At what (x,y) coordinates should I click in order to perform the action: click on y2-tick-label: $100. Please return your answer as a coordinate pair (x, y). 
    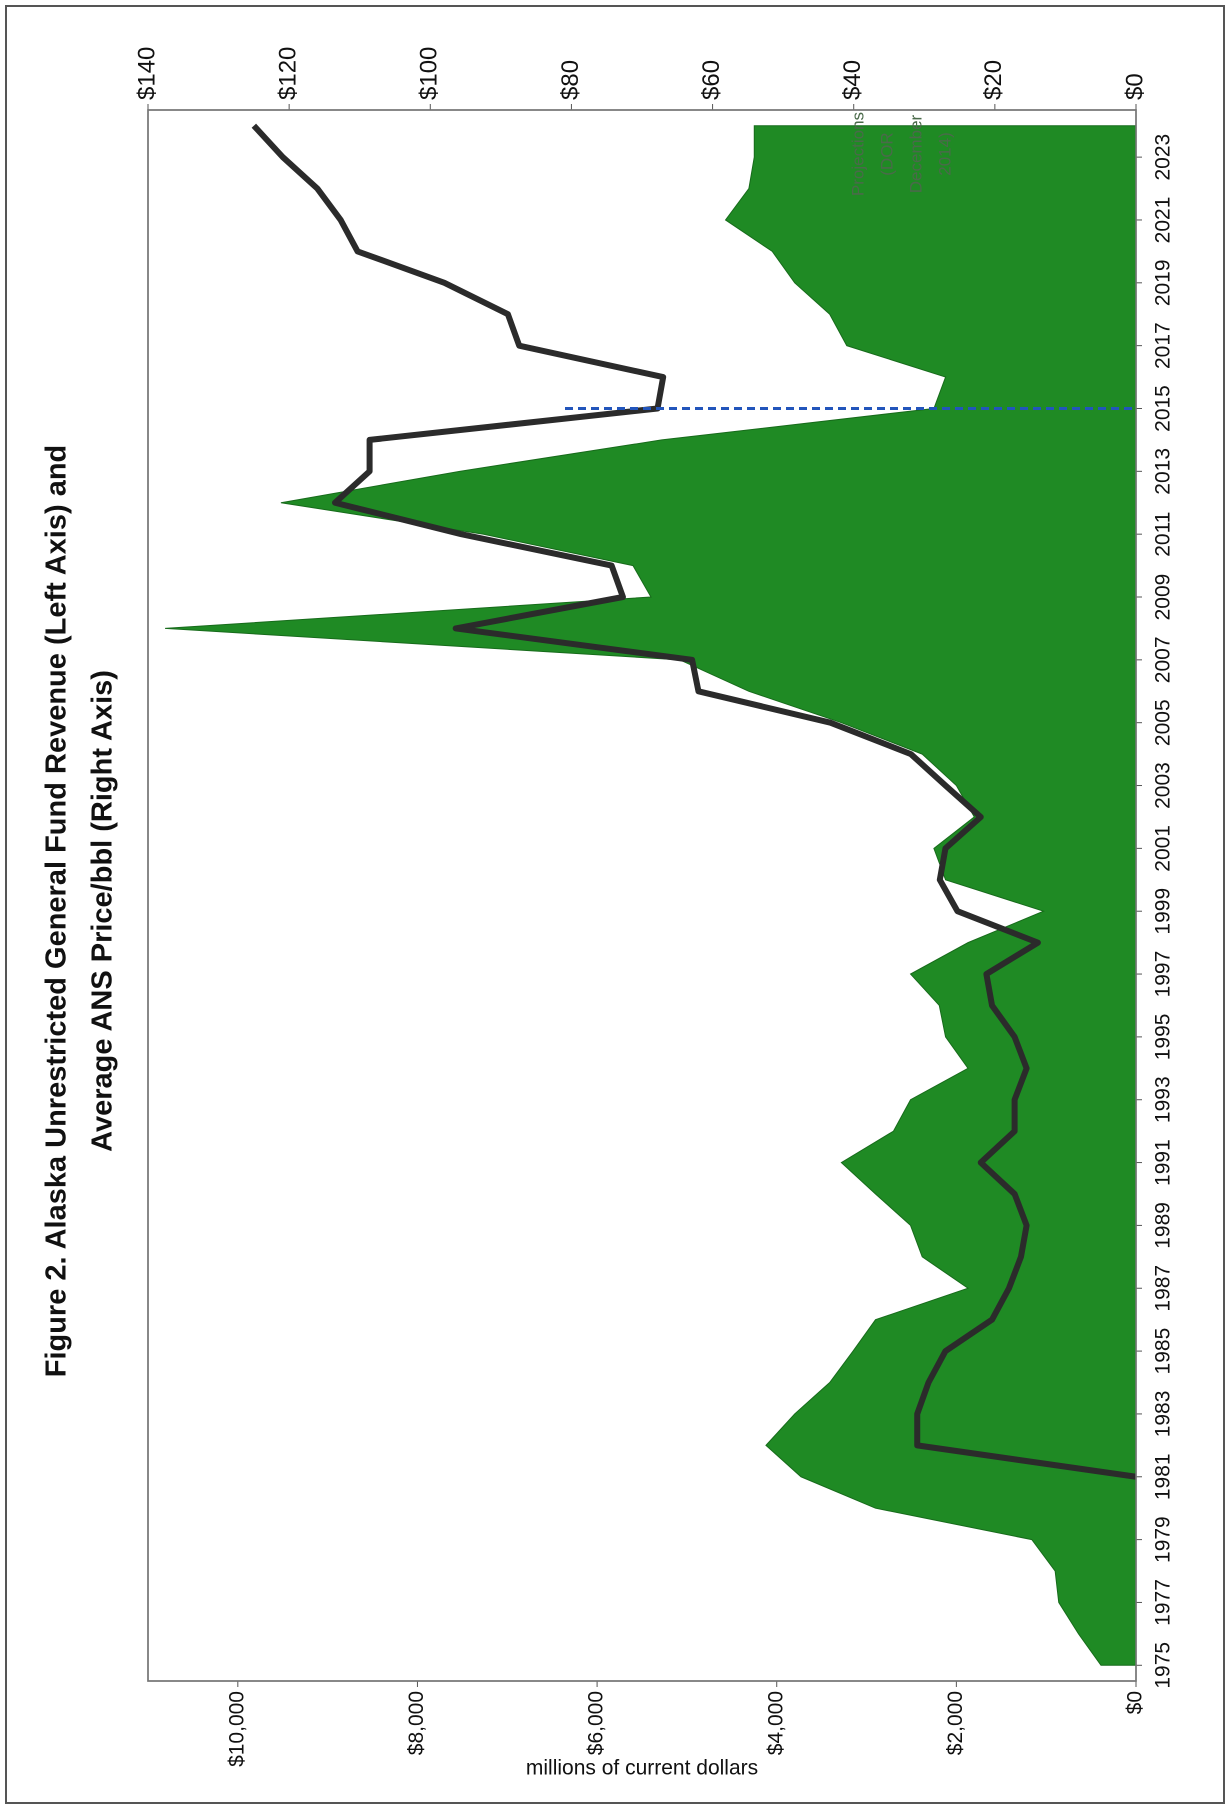
    Looking at the image, I should click on (429, 73).